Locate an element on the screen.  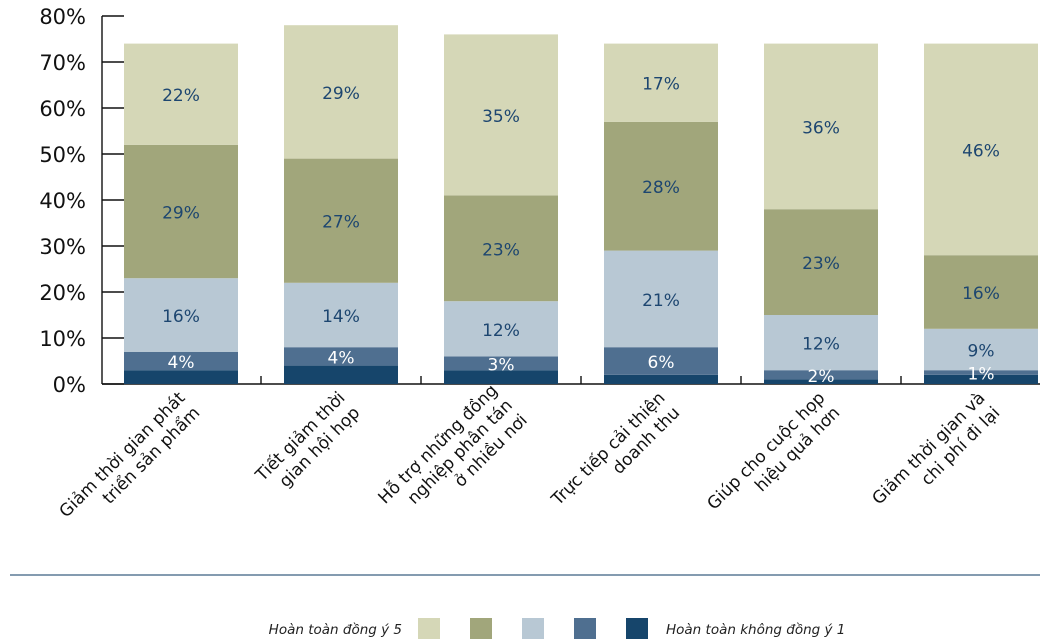
data-label: 21% is located at coordinates (661, 301).